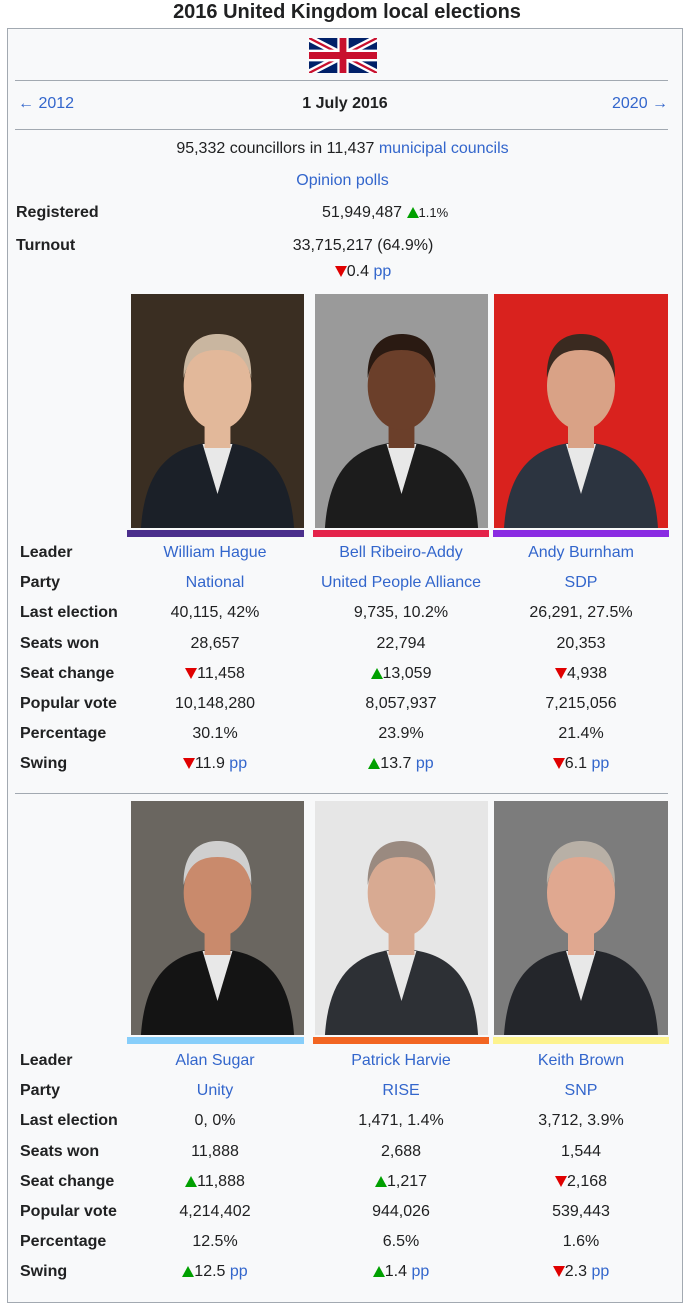 The height and width of the screenshot is (1308, 694). What do you see at coordinates (581, 613) in the screenshot?
I see `last-election-value: 26,291, 27.5%` at bounding box center [581, 613].